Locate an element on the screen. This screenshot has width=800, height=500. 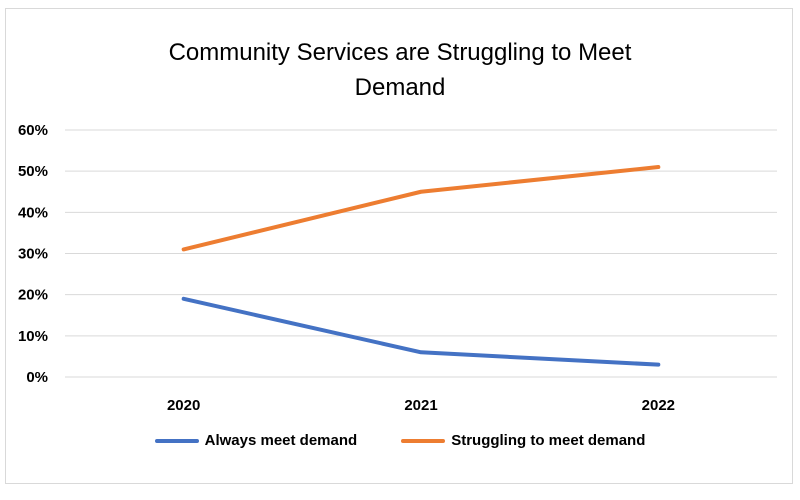
chart-title-line-2: Demand is located at coordinates (400, 87).